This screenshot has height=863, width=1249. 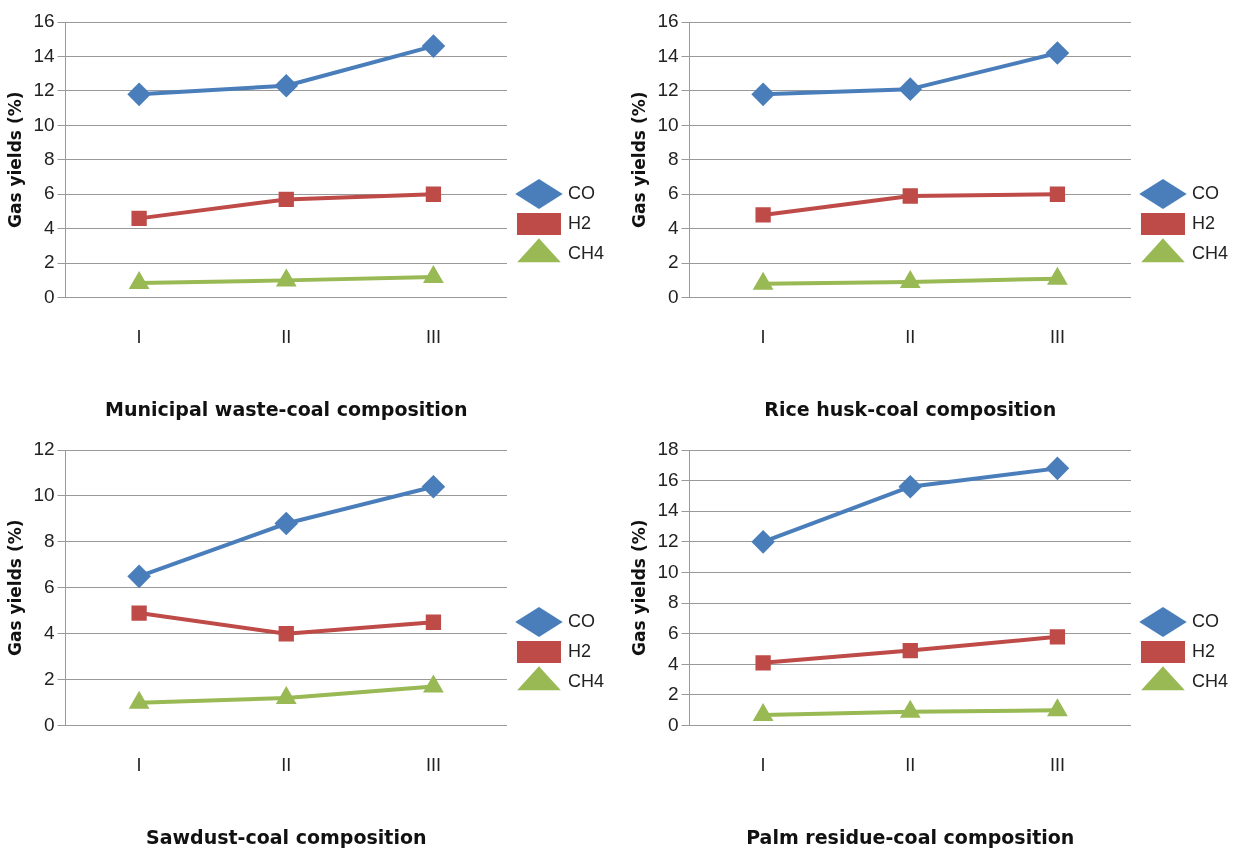 I want to click on x-axis-title: Municipal waste-coal composition, so click(x=286, y=408).